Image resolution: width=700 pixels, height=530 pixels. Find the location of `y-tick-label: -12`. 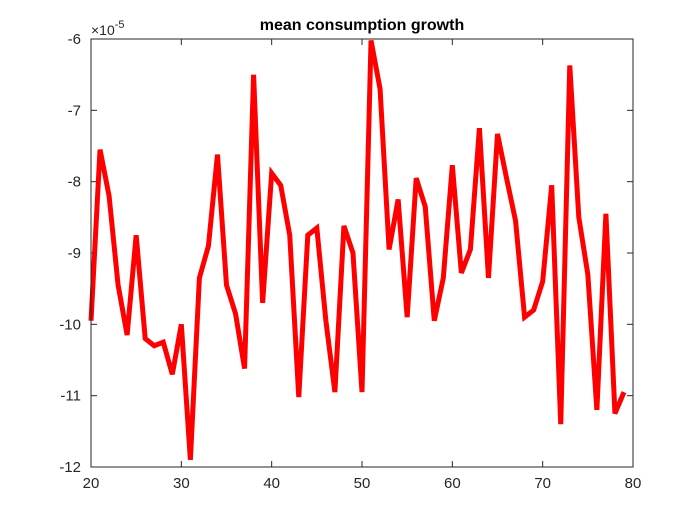

y-tick-label: -12 is located at coordinates (70, 467).